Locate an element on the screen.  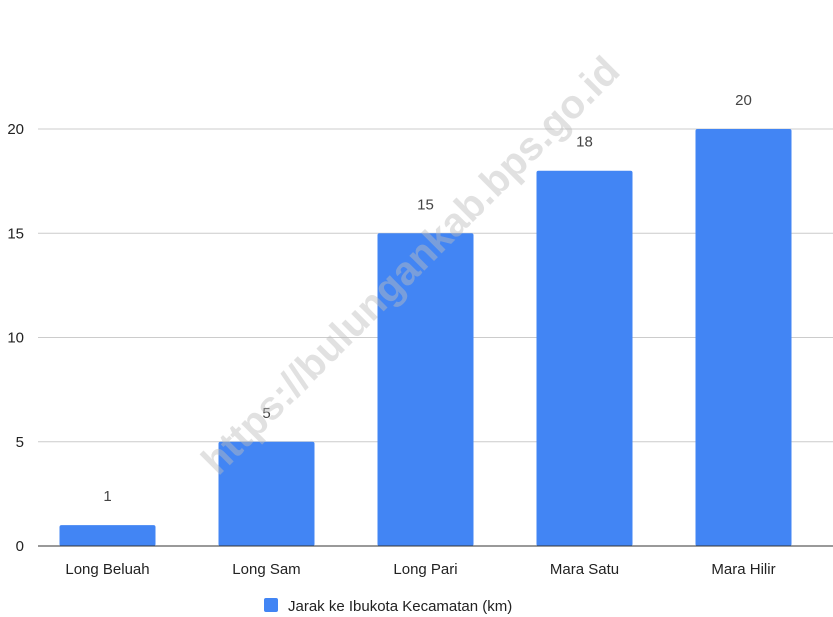
data-label: 18 is located at coordinates (584, 142).